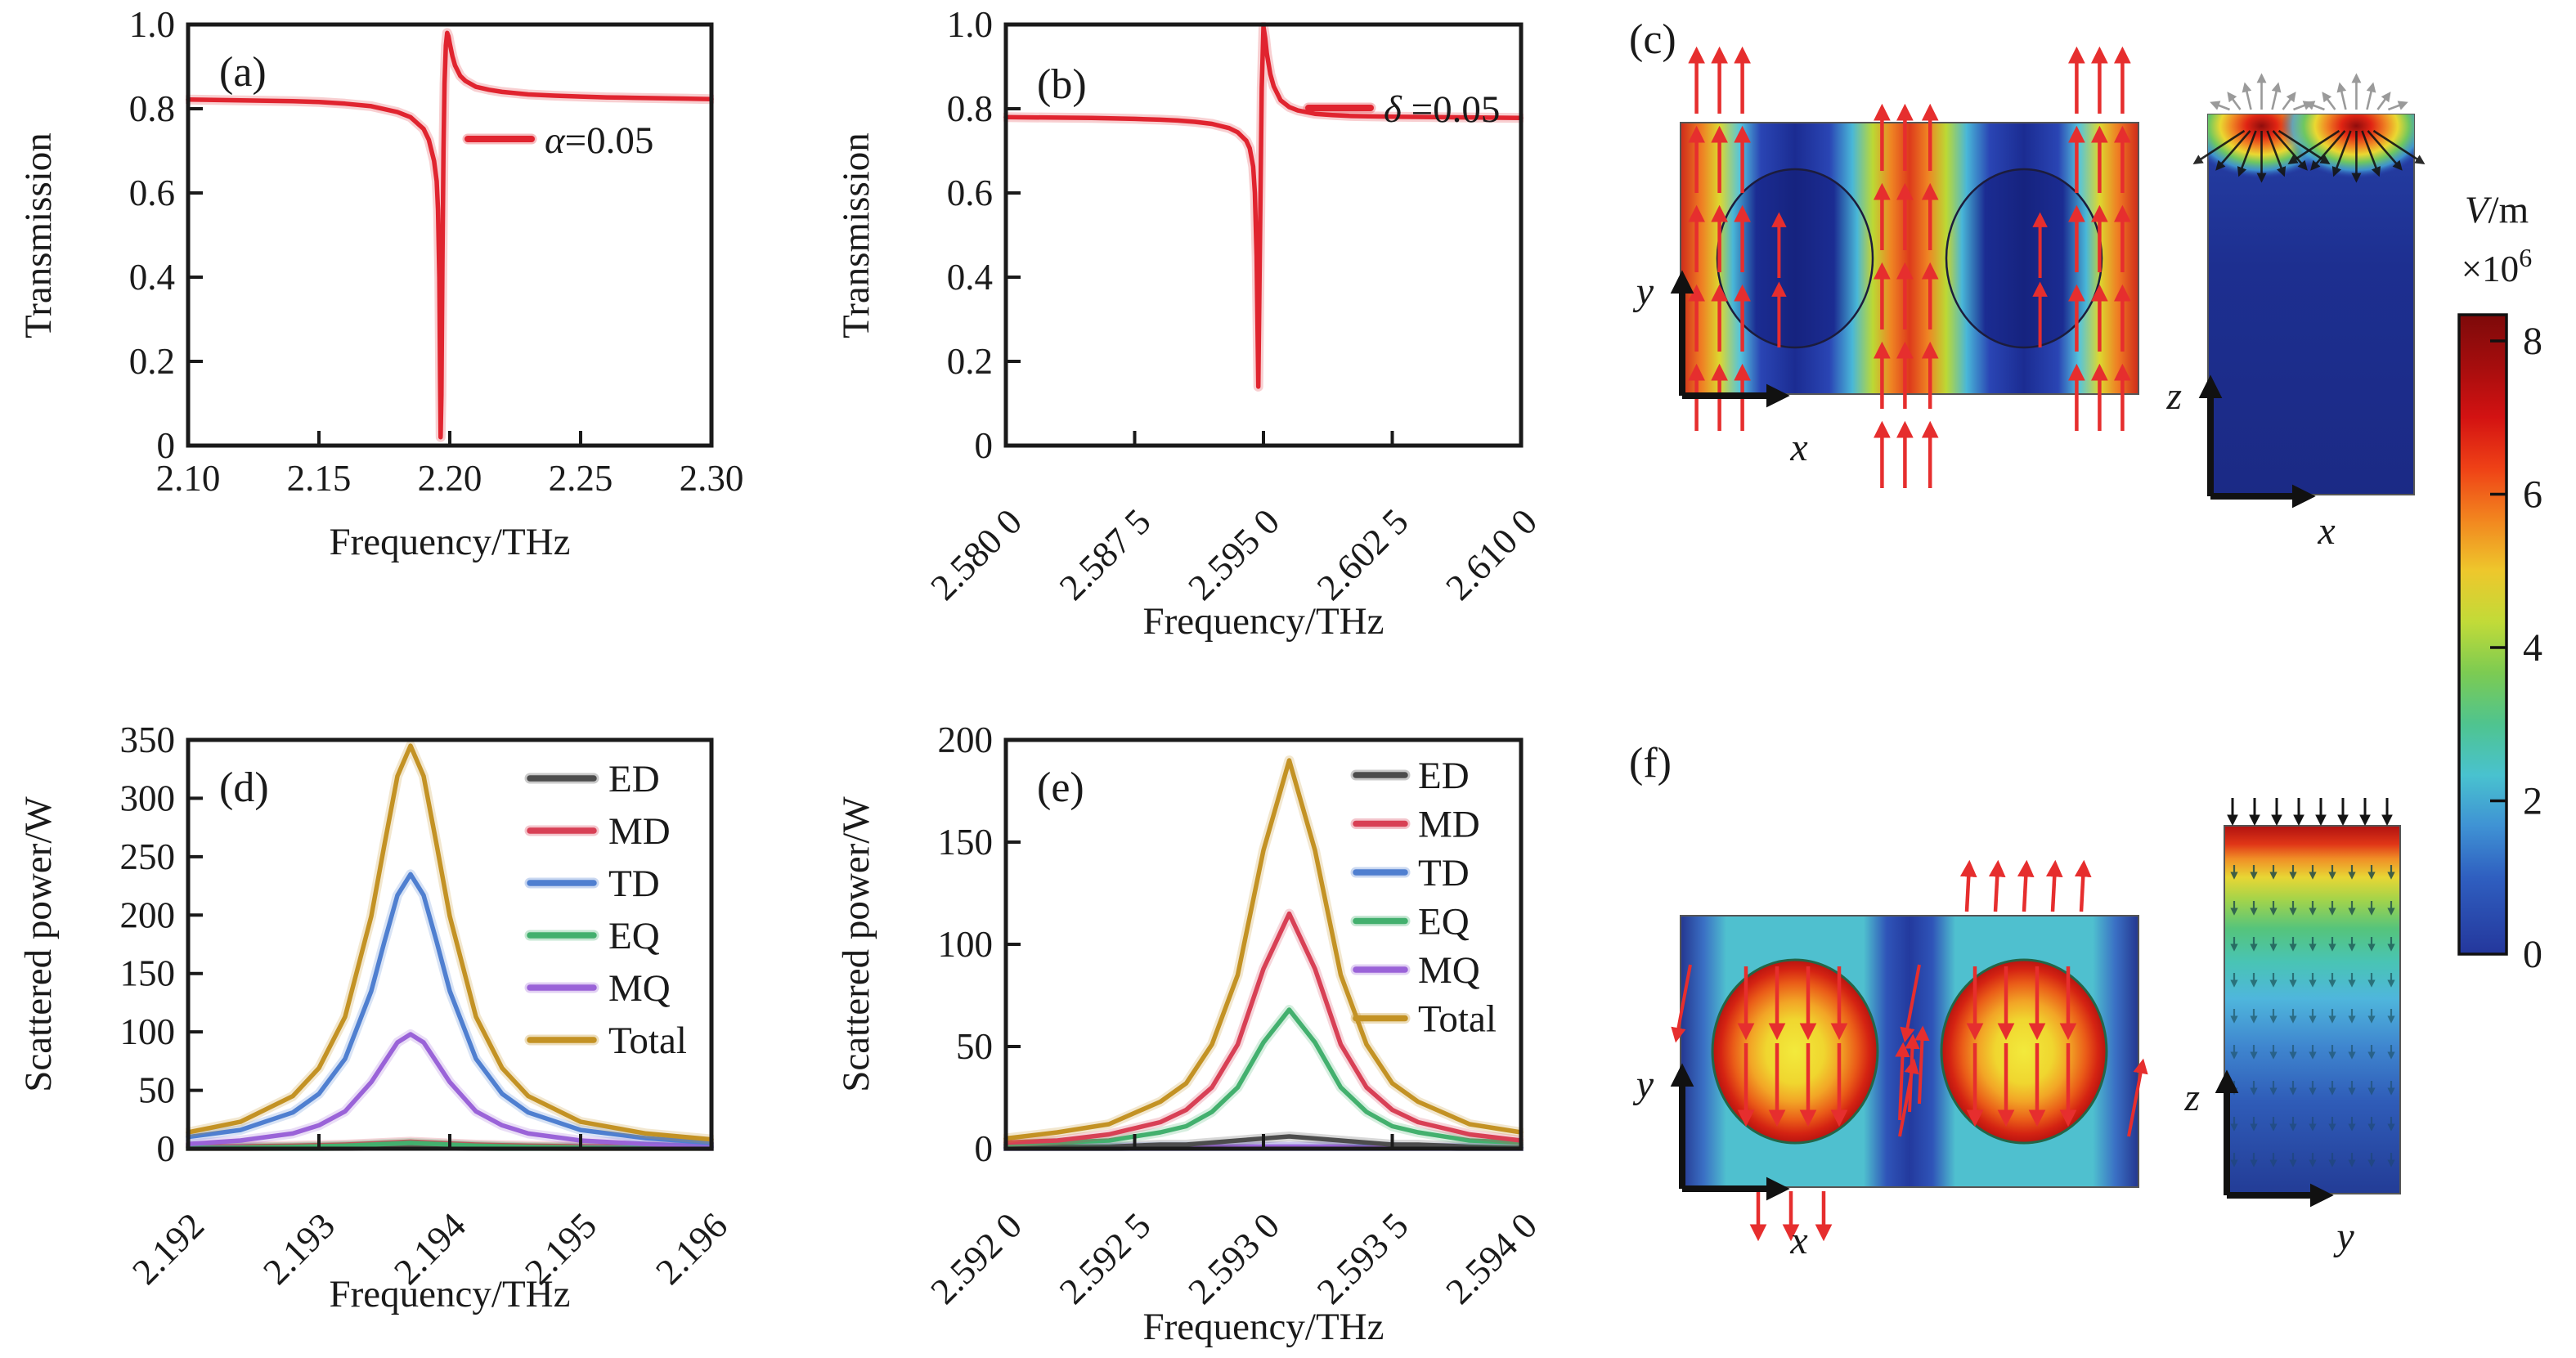  I want to click on panel-c: (c) y x z x, so click(2028, 285).